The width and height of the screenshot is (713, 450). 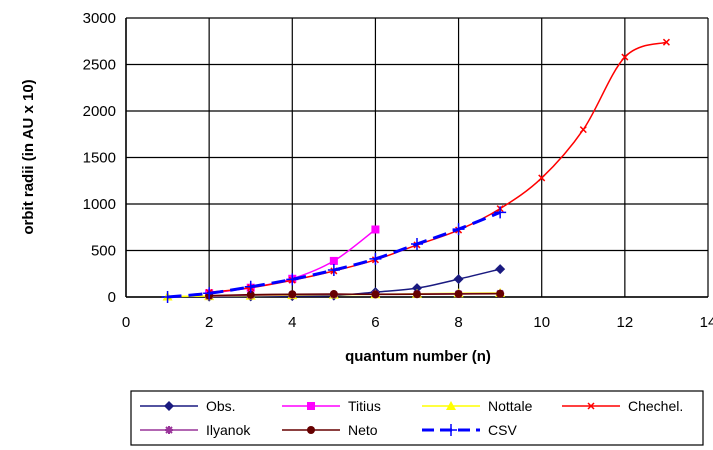 I want to click on y-tick-label-4: 2000, so click(x=99, y=111).